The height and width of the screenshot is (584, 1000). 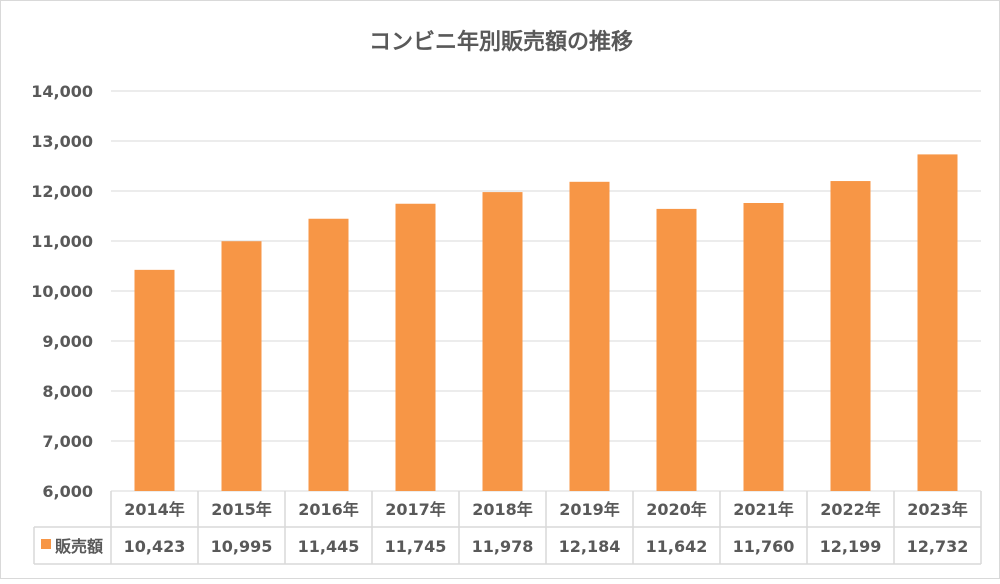 What do you see at coordinates (62, 241) in the screenshot?
I see `y-tick-label: 11,000` at bounding box center [62, 241].